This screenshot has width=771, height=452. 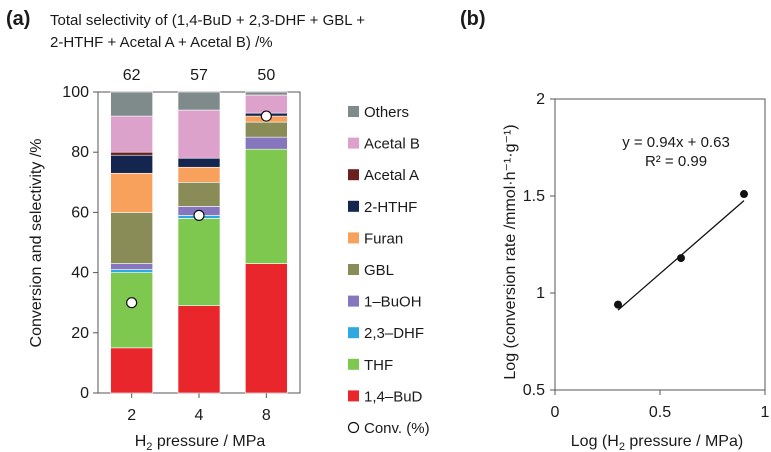 What do you see at coordinates (80, 273) in the screenshot?
I see `panel-a-y-tick-label: 40` at bounding box center [80, 273].